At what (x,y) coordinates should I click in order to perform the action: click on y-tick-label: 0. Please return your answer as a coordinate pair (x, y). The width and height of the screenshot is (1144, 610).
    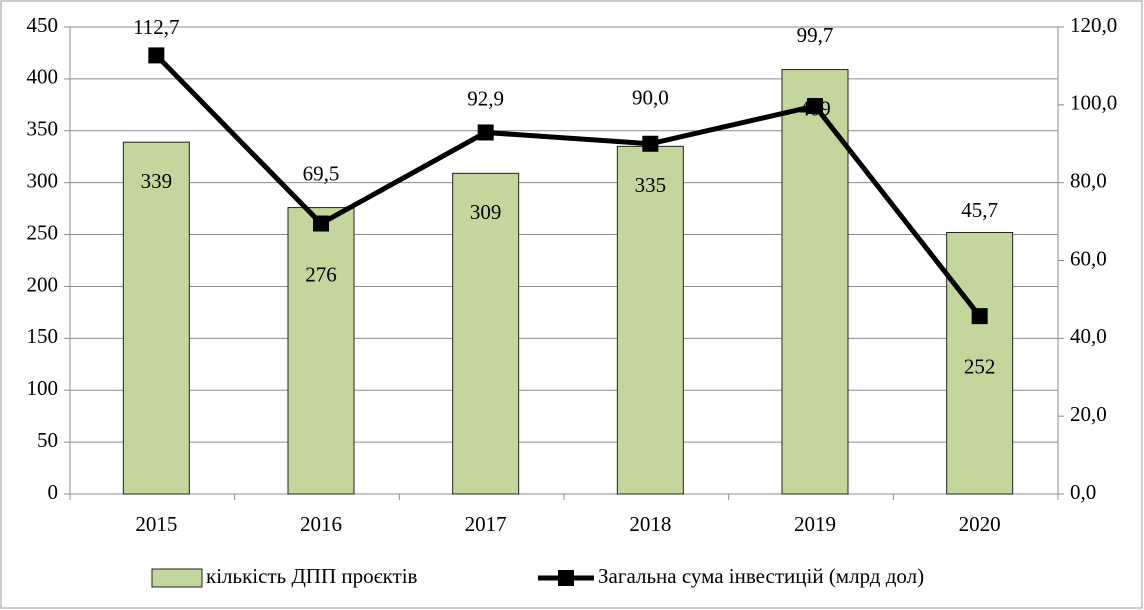
    Looking at the image, I should click on (53, 492).